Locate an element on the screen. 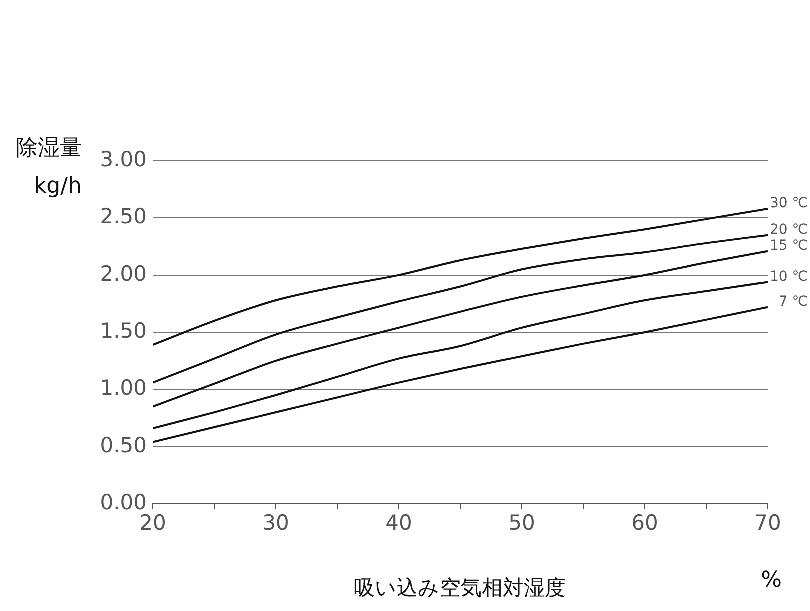 The image size is (810, 611). y-tick-label: 0.50 is located at coordinates (123, 445).